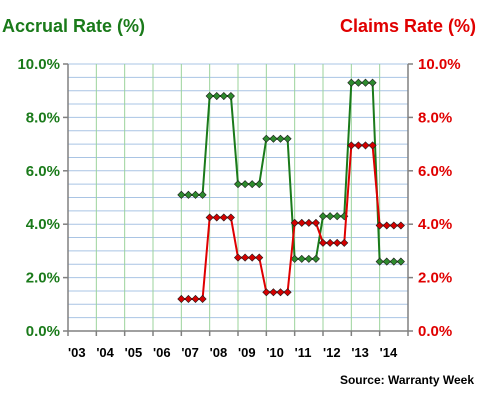 The width and height of the screenshot is (480, 400). I want to click on right-tick-label: 10.0%, so click(439, 64).